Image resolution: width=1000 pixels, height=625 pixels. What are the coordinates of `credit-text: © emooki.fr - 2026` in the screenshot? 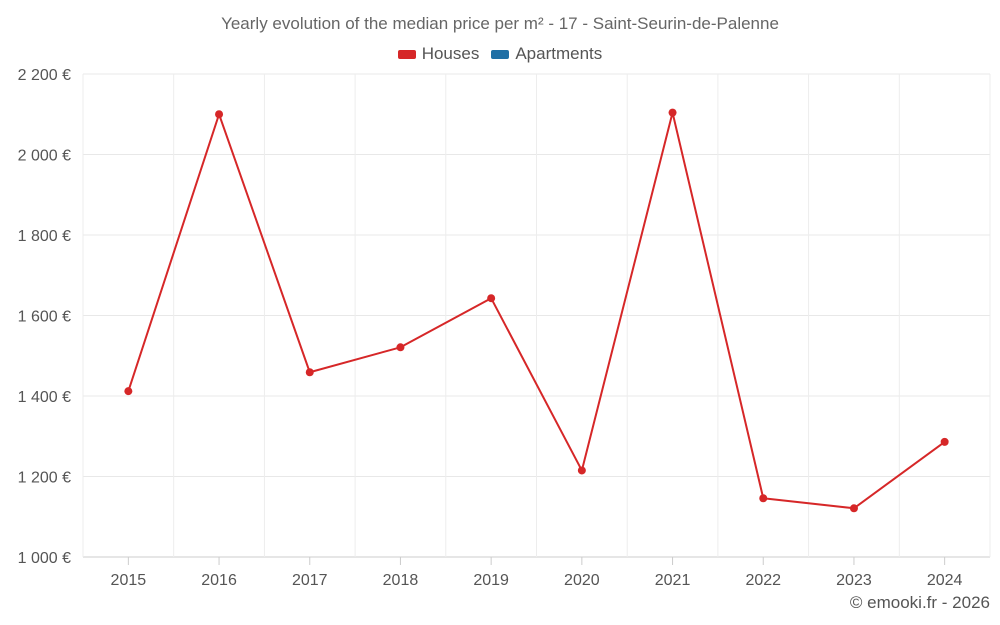 It's located at (919, 602).